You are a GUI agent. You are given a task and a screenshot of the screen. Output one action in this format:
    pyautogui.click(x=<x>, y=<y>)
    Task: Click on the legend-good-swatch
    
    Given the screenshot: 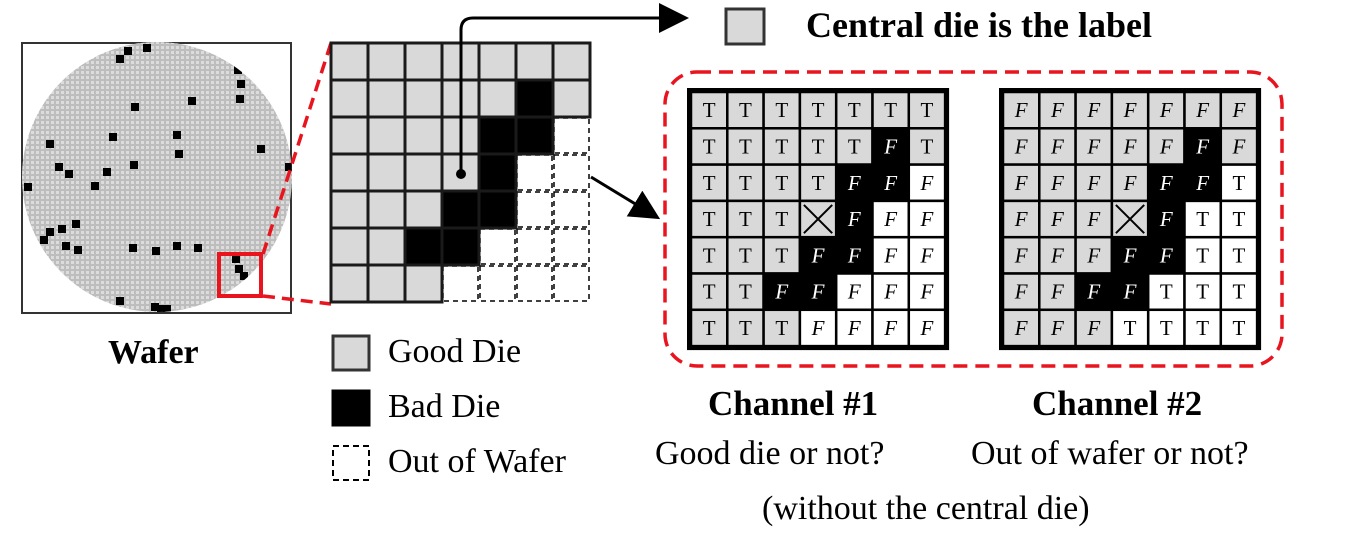 What is the action you would take?
    pyautogui.click(x=351, y=353)
    